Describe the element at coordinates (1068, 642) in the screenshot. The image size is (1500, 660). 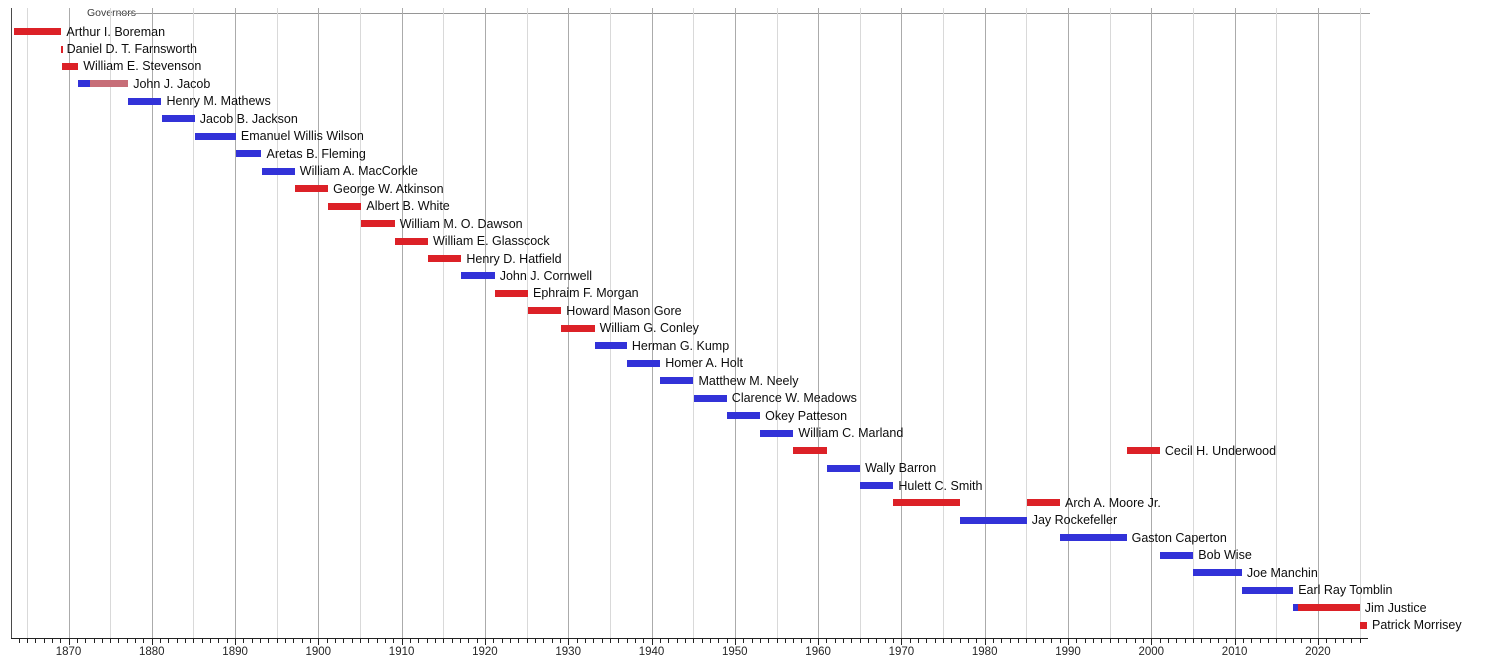
I see `axis-tick-1990` at that location.